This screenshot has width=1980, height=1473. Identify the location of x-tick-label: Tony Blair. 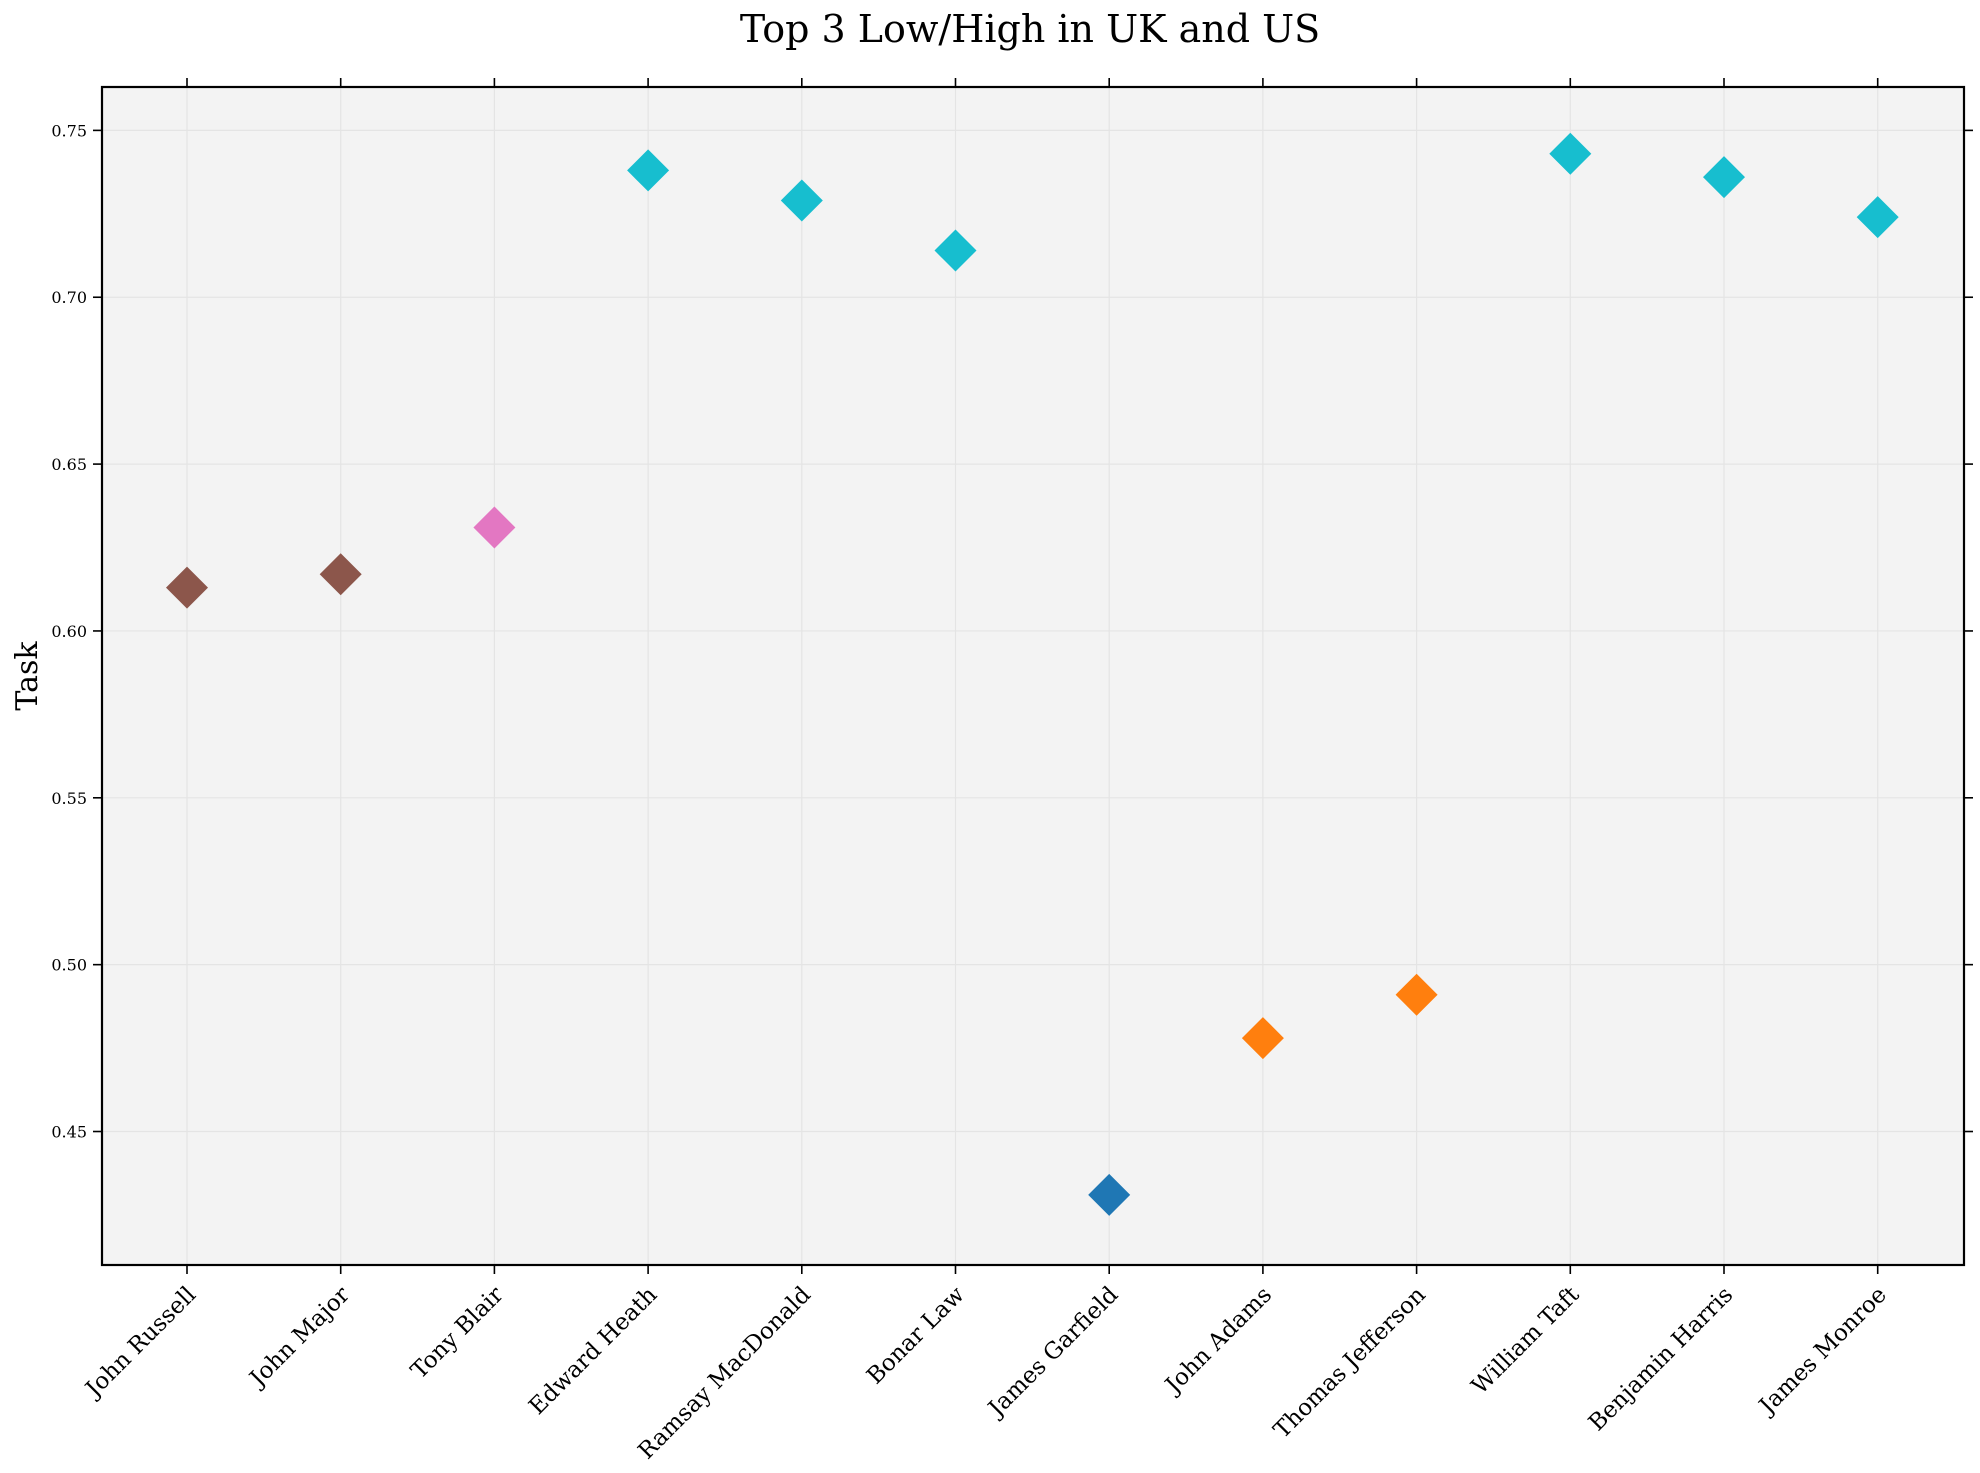
(457, 1333).